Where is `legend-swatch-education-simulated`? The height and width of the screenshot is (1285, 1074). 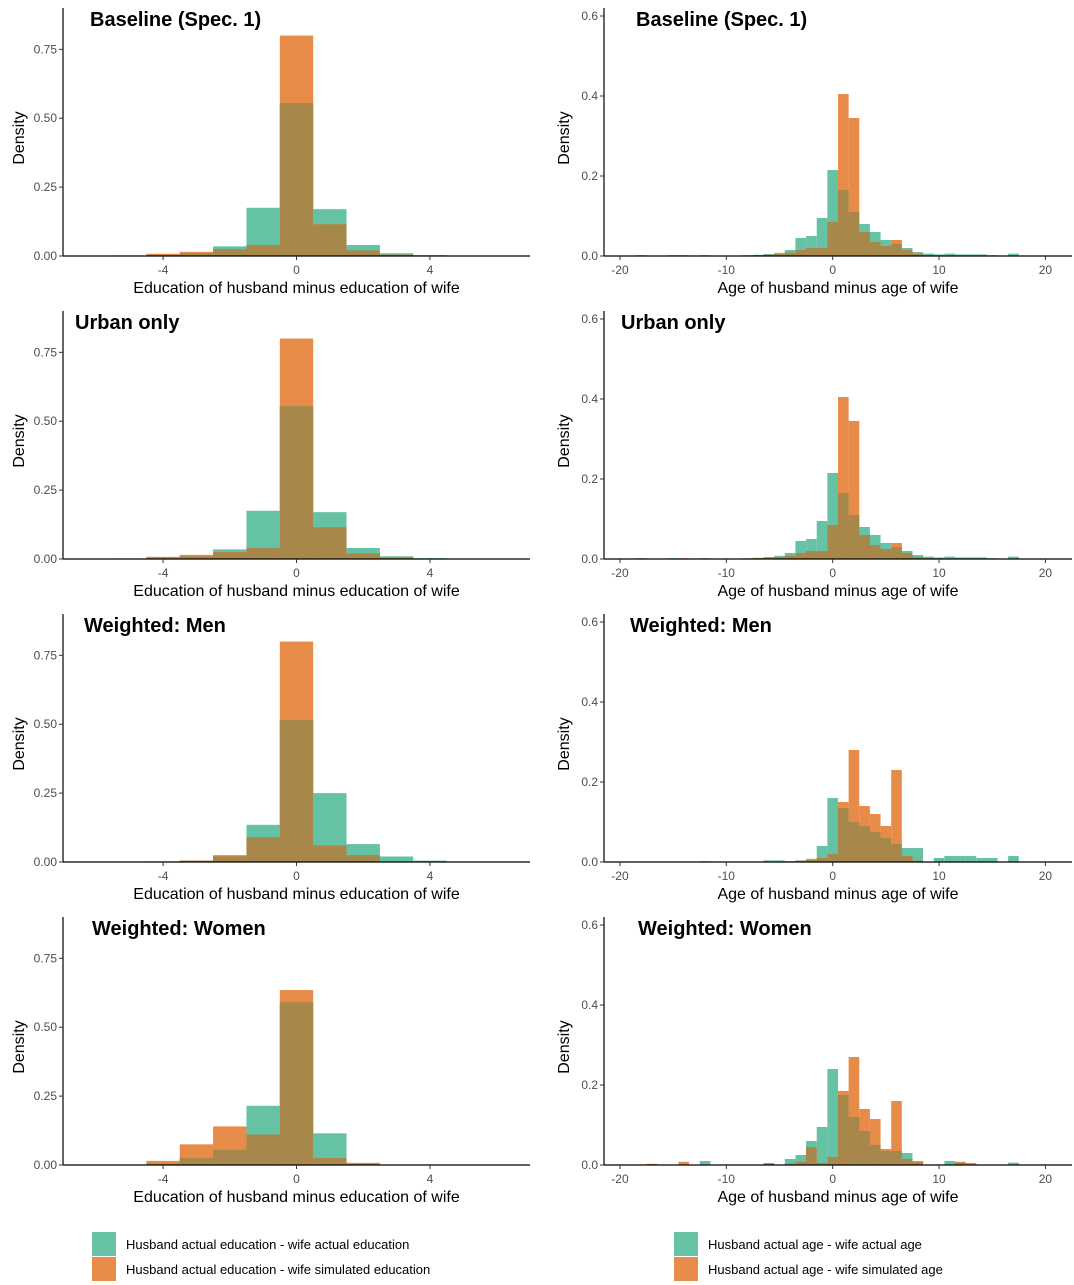
legend-swatch-education-simulated is located at coordinates (104, 1269).